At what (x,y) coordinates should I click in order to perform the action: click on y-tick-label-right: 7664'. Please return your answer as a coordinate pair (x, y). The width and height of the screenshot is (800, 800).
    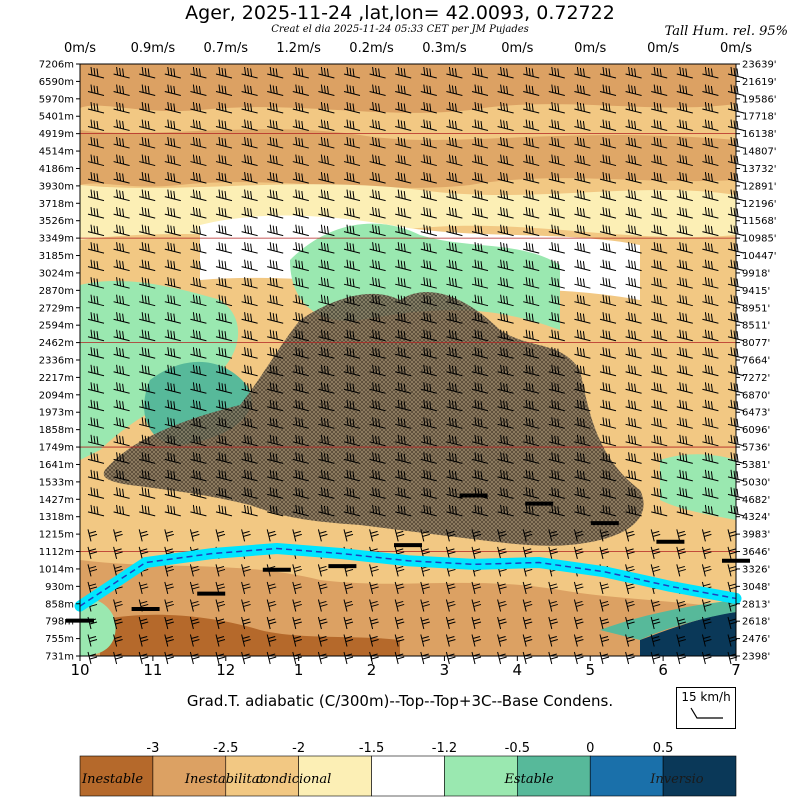
    Looking at the image, I should click on (756, 361).